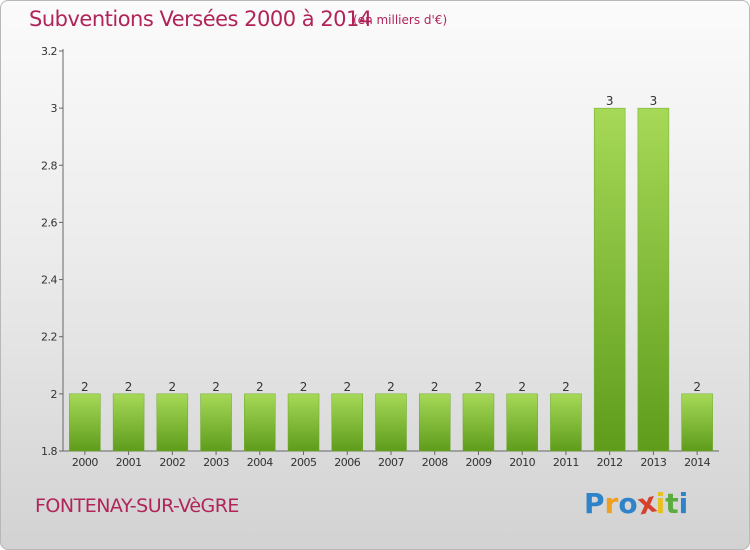 The height and width of the screenshot is (550, 750). What do you see at coordinates (54, 108) in the screenshot?
I see `y-tick-label: 3` at bounding box center [54, 108].